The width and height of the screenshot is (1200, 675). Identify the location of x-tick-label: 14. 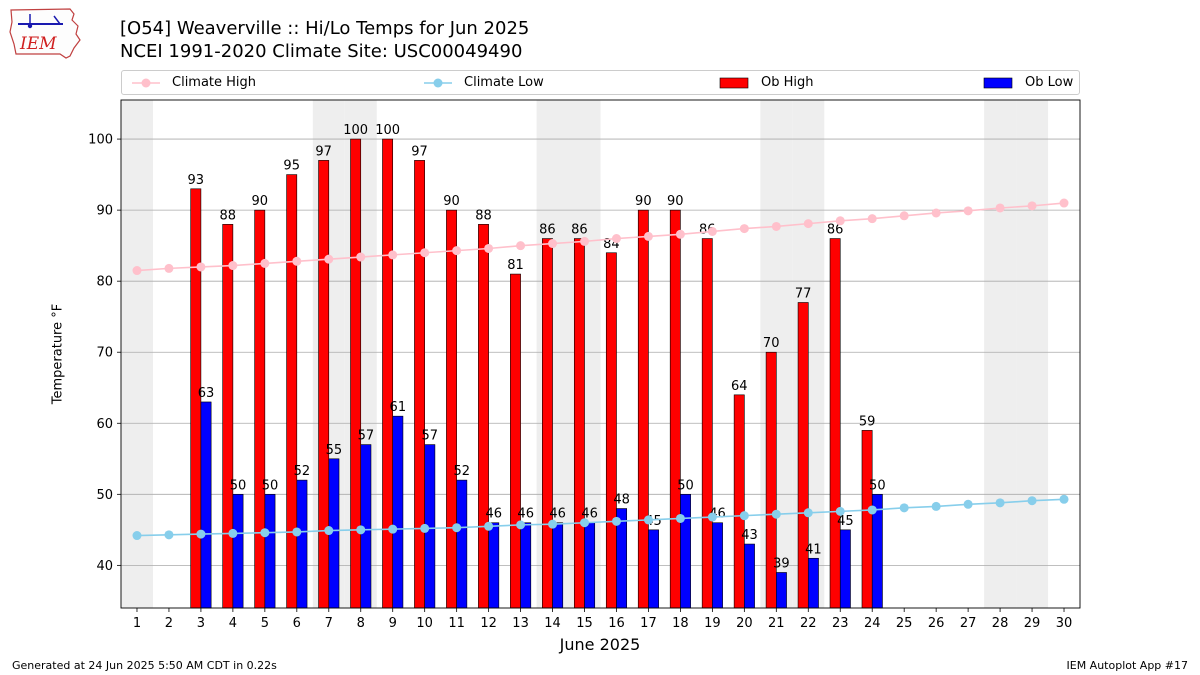
(552, 623).